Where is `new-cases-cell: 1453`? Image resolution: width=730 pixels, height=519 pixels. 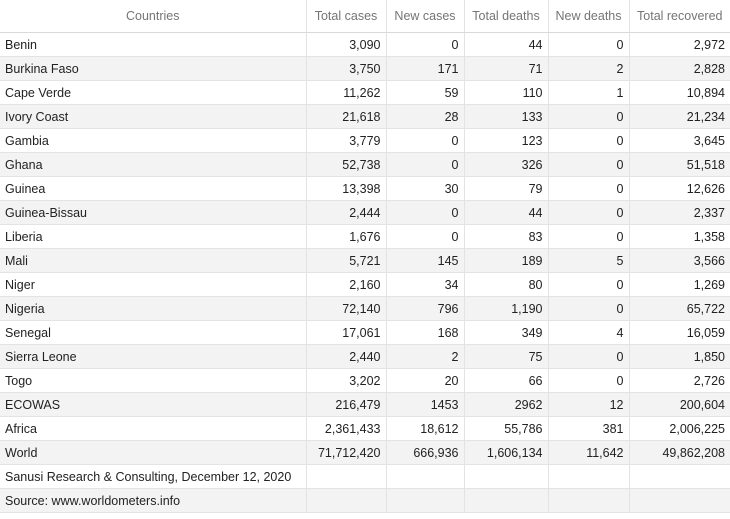 new-cases-cell: 1453 is located at coordinates (425, 404).